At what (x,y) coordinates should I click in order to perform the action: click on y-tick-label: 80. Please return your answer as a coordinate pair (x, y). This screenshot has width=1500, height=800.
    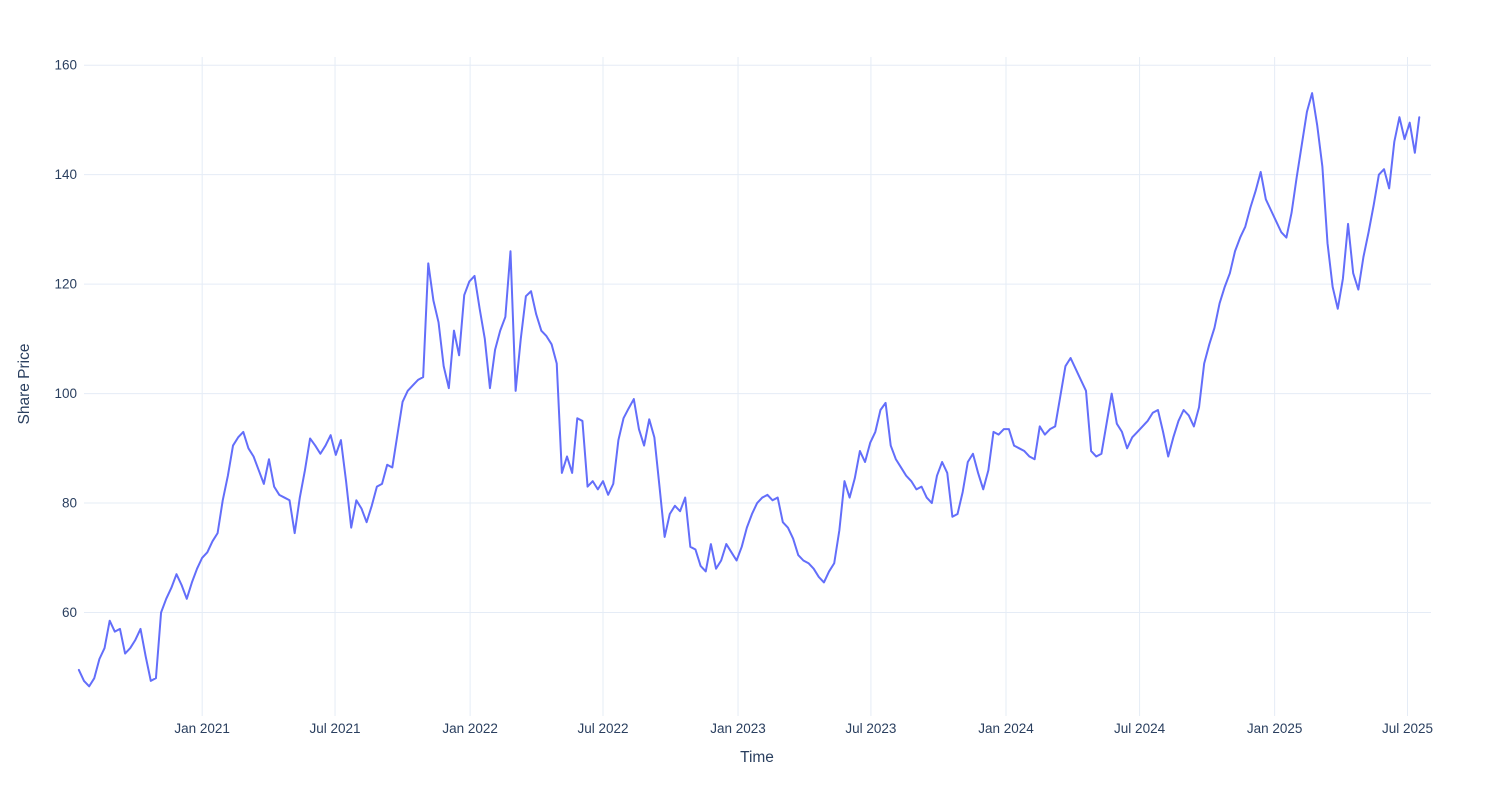
    Looking at the image, I should click on (69, 503).